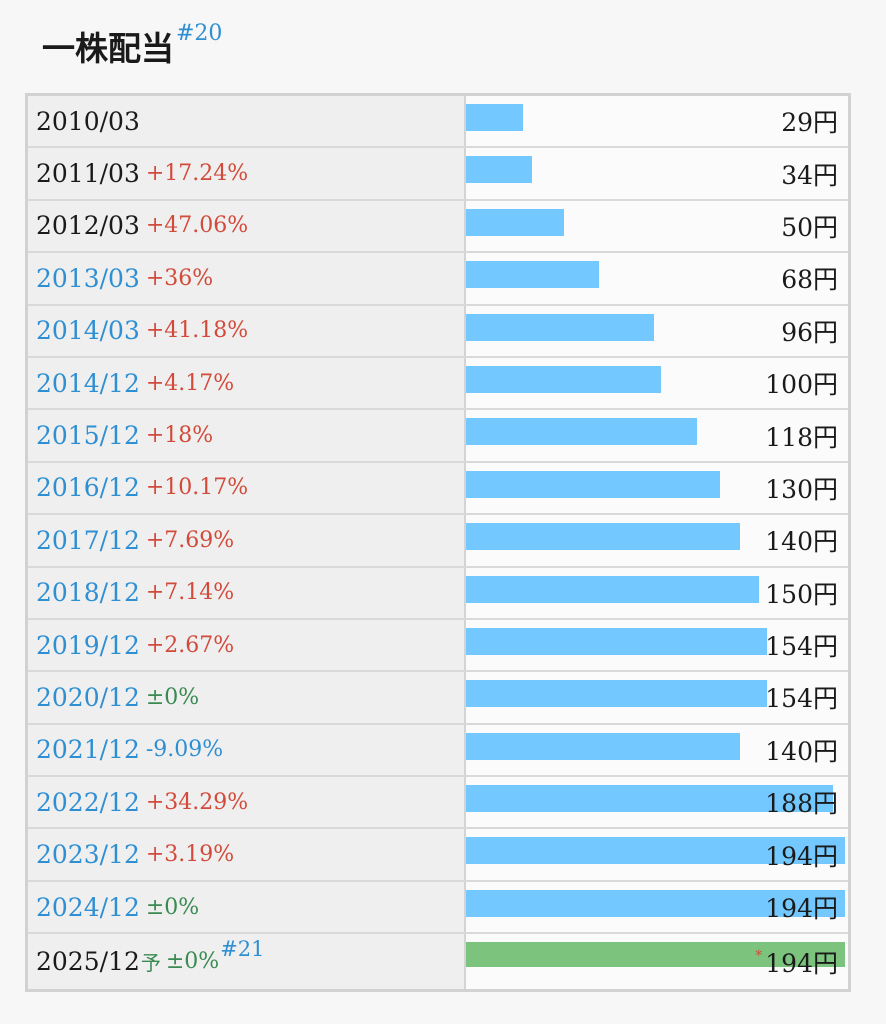 Image resolution: width=886 pixels, height=1024 pixels. Describe the element at coordinates (88, 488) in the screenshot. I see `period-date: 2016/12` at that location.